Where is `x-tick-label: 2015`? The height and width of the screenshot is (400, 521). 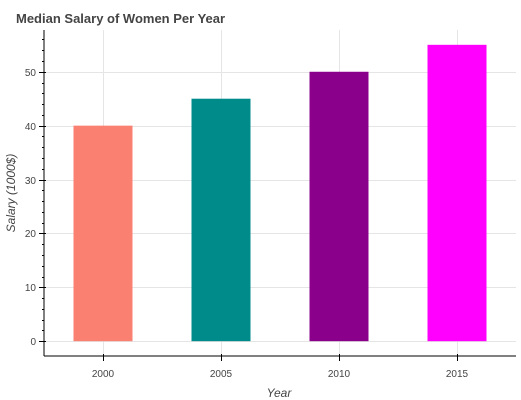 x-tick-label: 2015 is located at coordinates (457, 374).